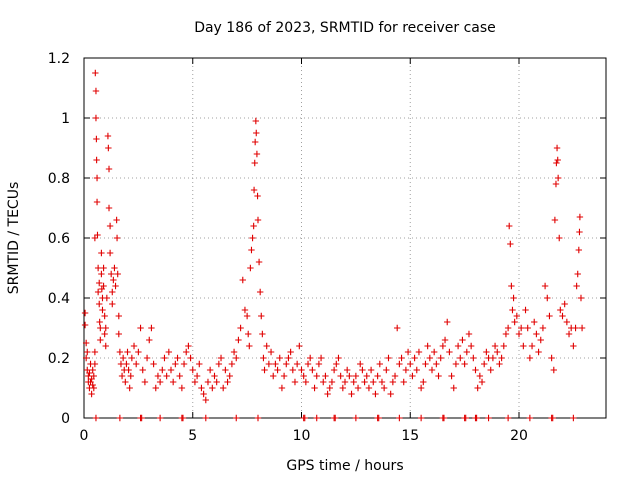  Describe the element at coordinates (59, 299) in the screenshot. I see `y-tick-label: 0.4` at that location.